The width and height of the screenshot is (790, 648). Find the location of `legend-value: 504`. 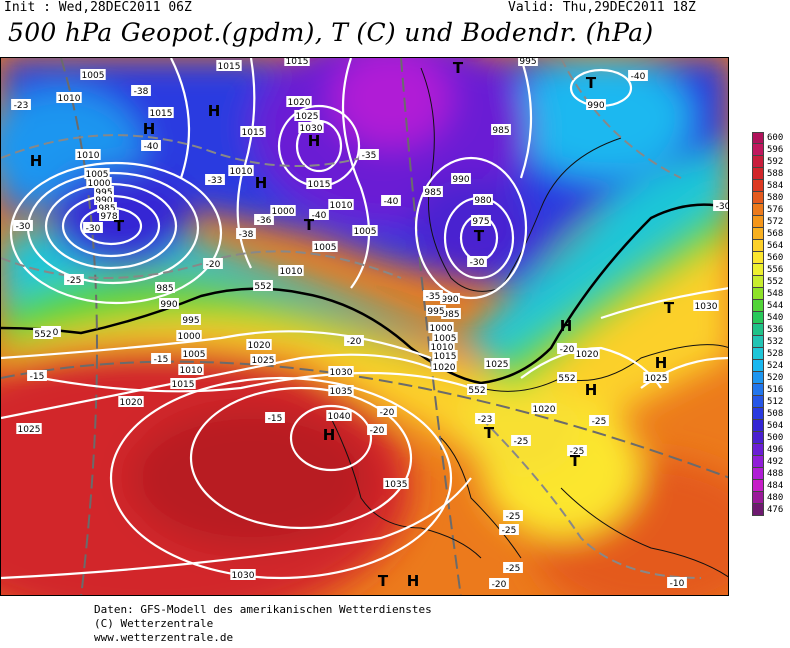

legend-value: 504 is located at coordinates (775, 426).